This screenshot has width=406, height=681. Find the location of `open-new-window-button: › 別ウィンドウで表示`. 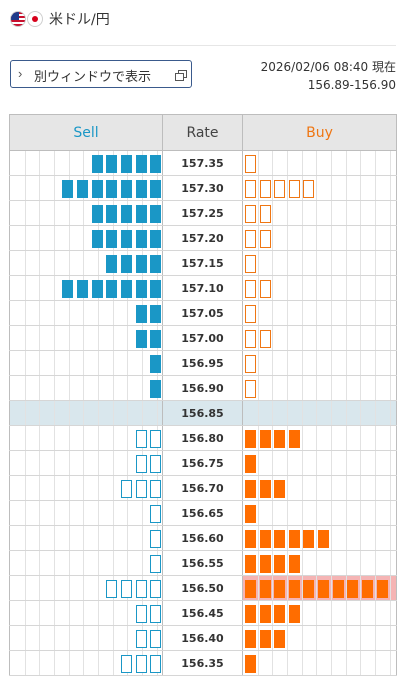

open-new-window-button: › 別ウィンドウで表示 is located at coordinates (101, 74).